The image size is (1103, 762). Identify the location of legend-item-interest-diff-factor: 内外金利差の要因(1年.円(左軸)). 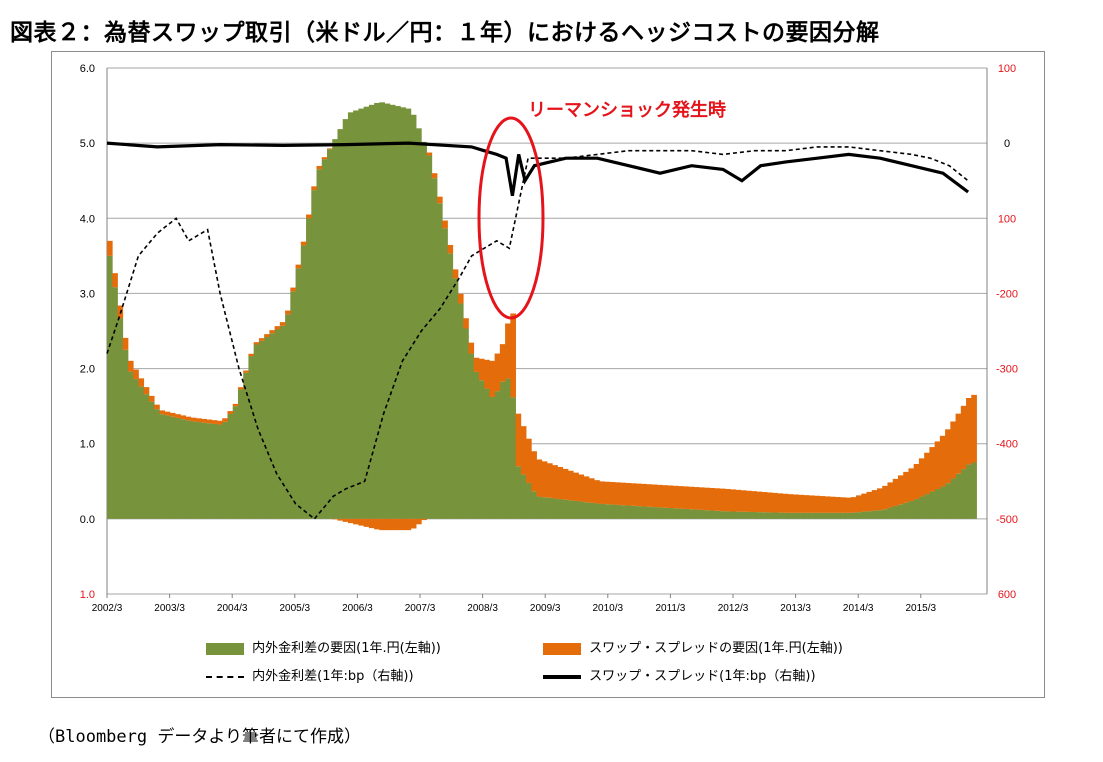
(323, 646).